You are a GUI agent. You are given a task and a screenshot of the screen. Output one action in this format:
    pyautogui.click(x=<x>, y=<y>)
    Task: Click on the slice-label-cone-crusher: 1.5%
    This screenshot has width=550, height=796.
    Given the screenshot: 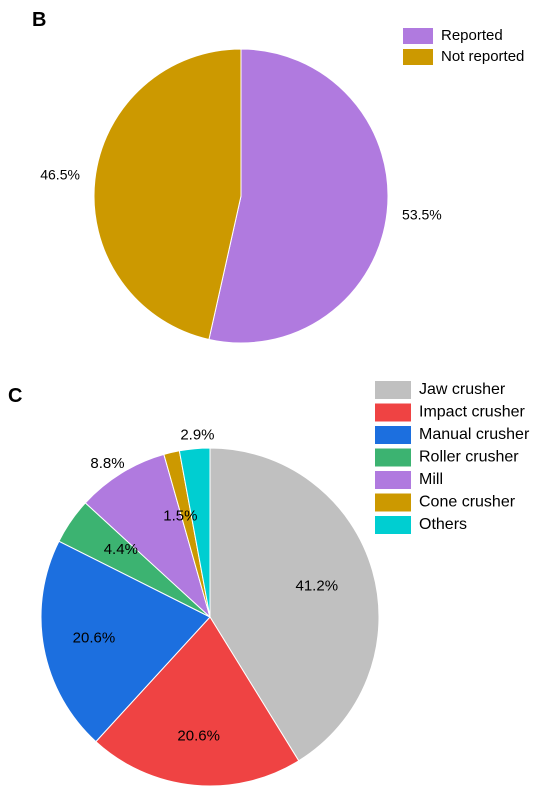 What is the action you would take?
    pyautogui.click(x=180, y=515)
    